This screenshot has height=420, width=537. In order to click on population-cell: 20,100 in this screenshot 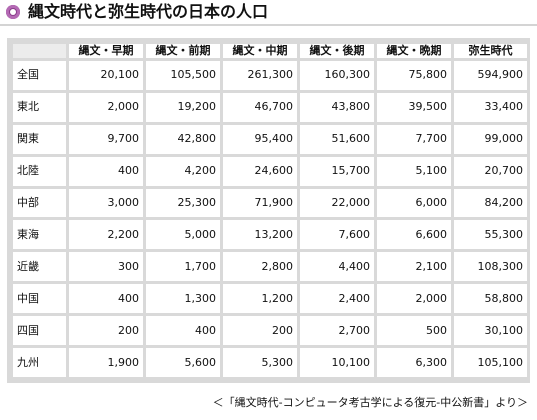, I will do `click(106, 75)`.